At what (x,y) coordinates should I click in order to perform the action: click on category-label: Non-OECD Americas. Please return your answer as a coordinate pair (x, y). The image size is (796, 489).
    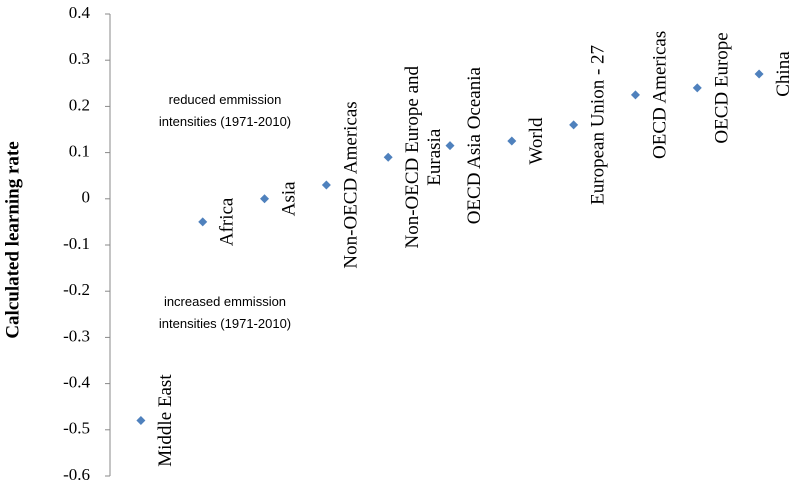
    Looking at the image, I should click on (351, 185).